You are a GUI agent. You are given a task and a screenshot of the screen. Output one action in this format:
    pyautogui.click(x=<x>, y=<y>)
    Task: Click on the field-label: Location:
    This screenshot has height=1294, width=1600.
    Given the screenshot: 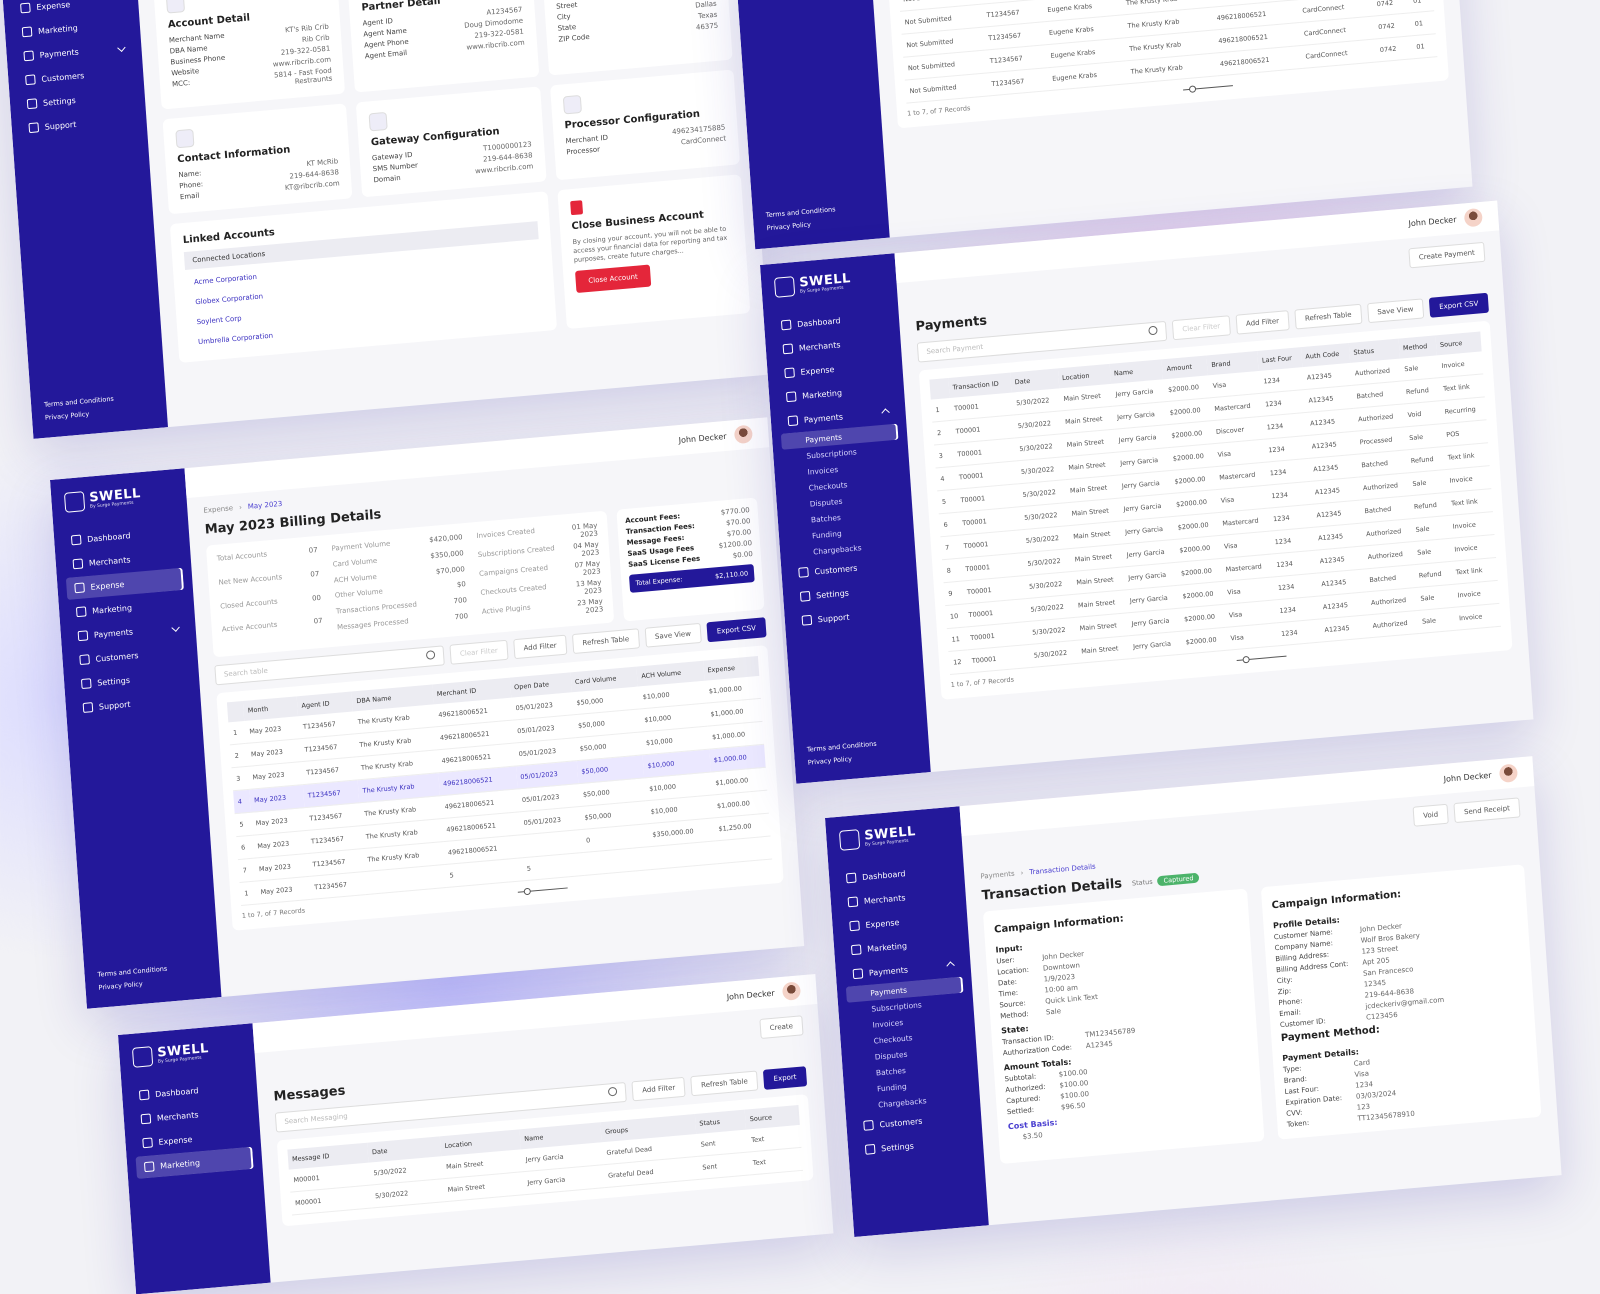 What is the action you would take?
    pyautogui.click(x=1013, y=971)
    